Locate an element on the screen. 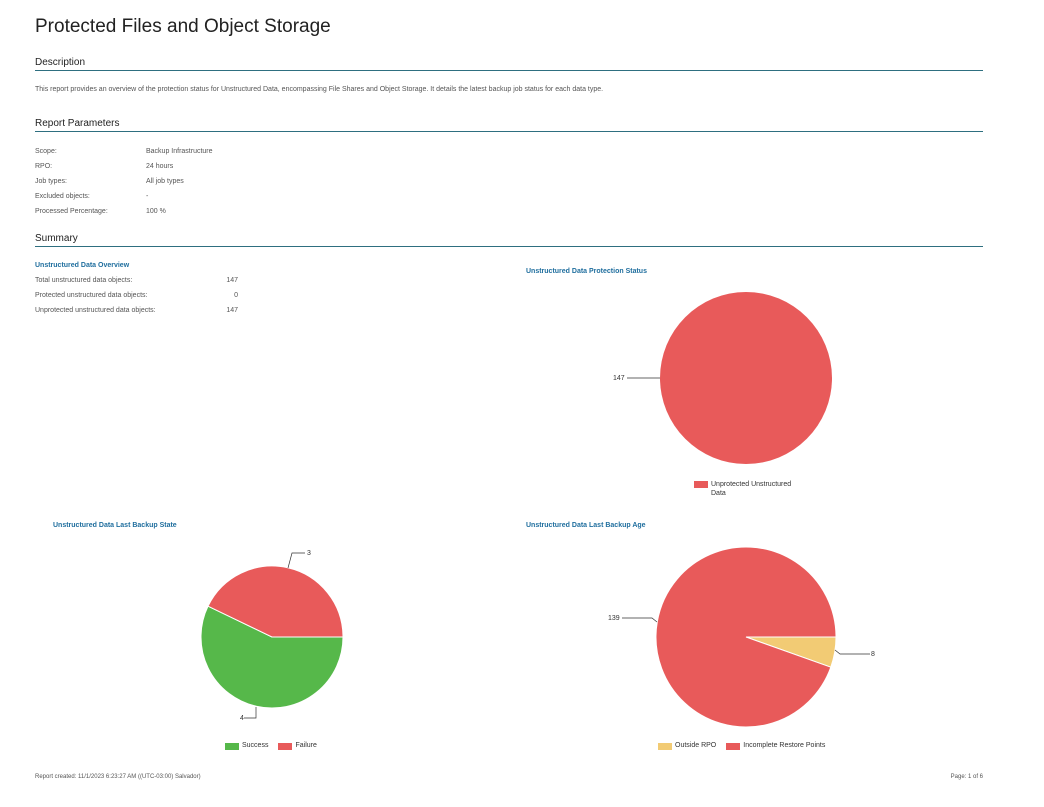 The width and height of the screenshot is (1044, 807). overview-label: Protected unstructured data objects: is located at coordinates (91, 295).